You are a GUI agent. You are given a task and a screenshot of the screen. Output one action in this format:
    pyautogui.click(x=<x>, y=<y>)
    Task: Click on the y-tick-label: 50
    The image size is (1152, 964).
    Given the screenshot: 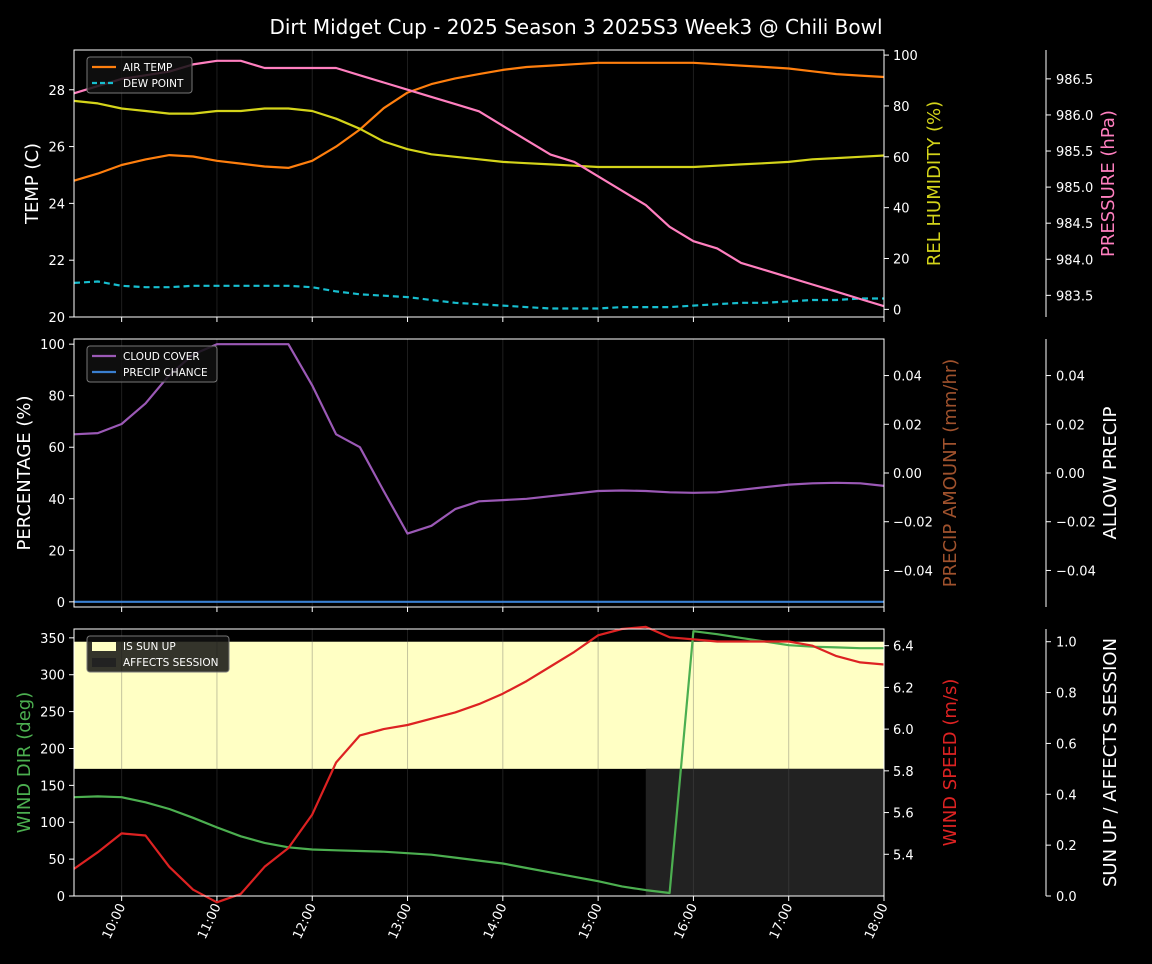 What is the action you would take?
    pyautogui.click(x=56, y=860)
    